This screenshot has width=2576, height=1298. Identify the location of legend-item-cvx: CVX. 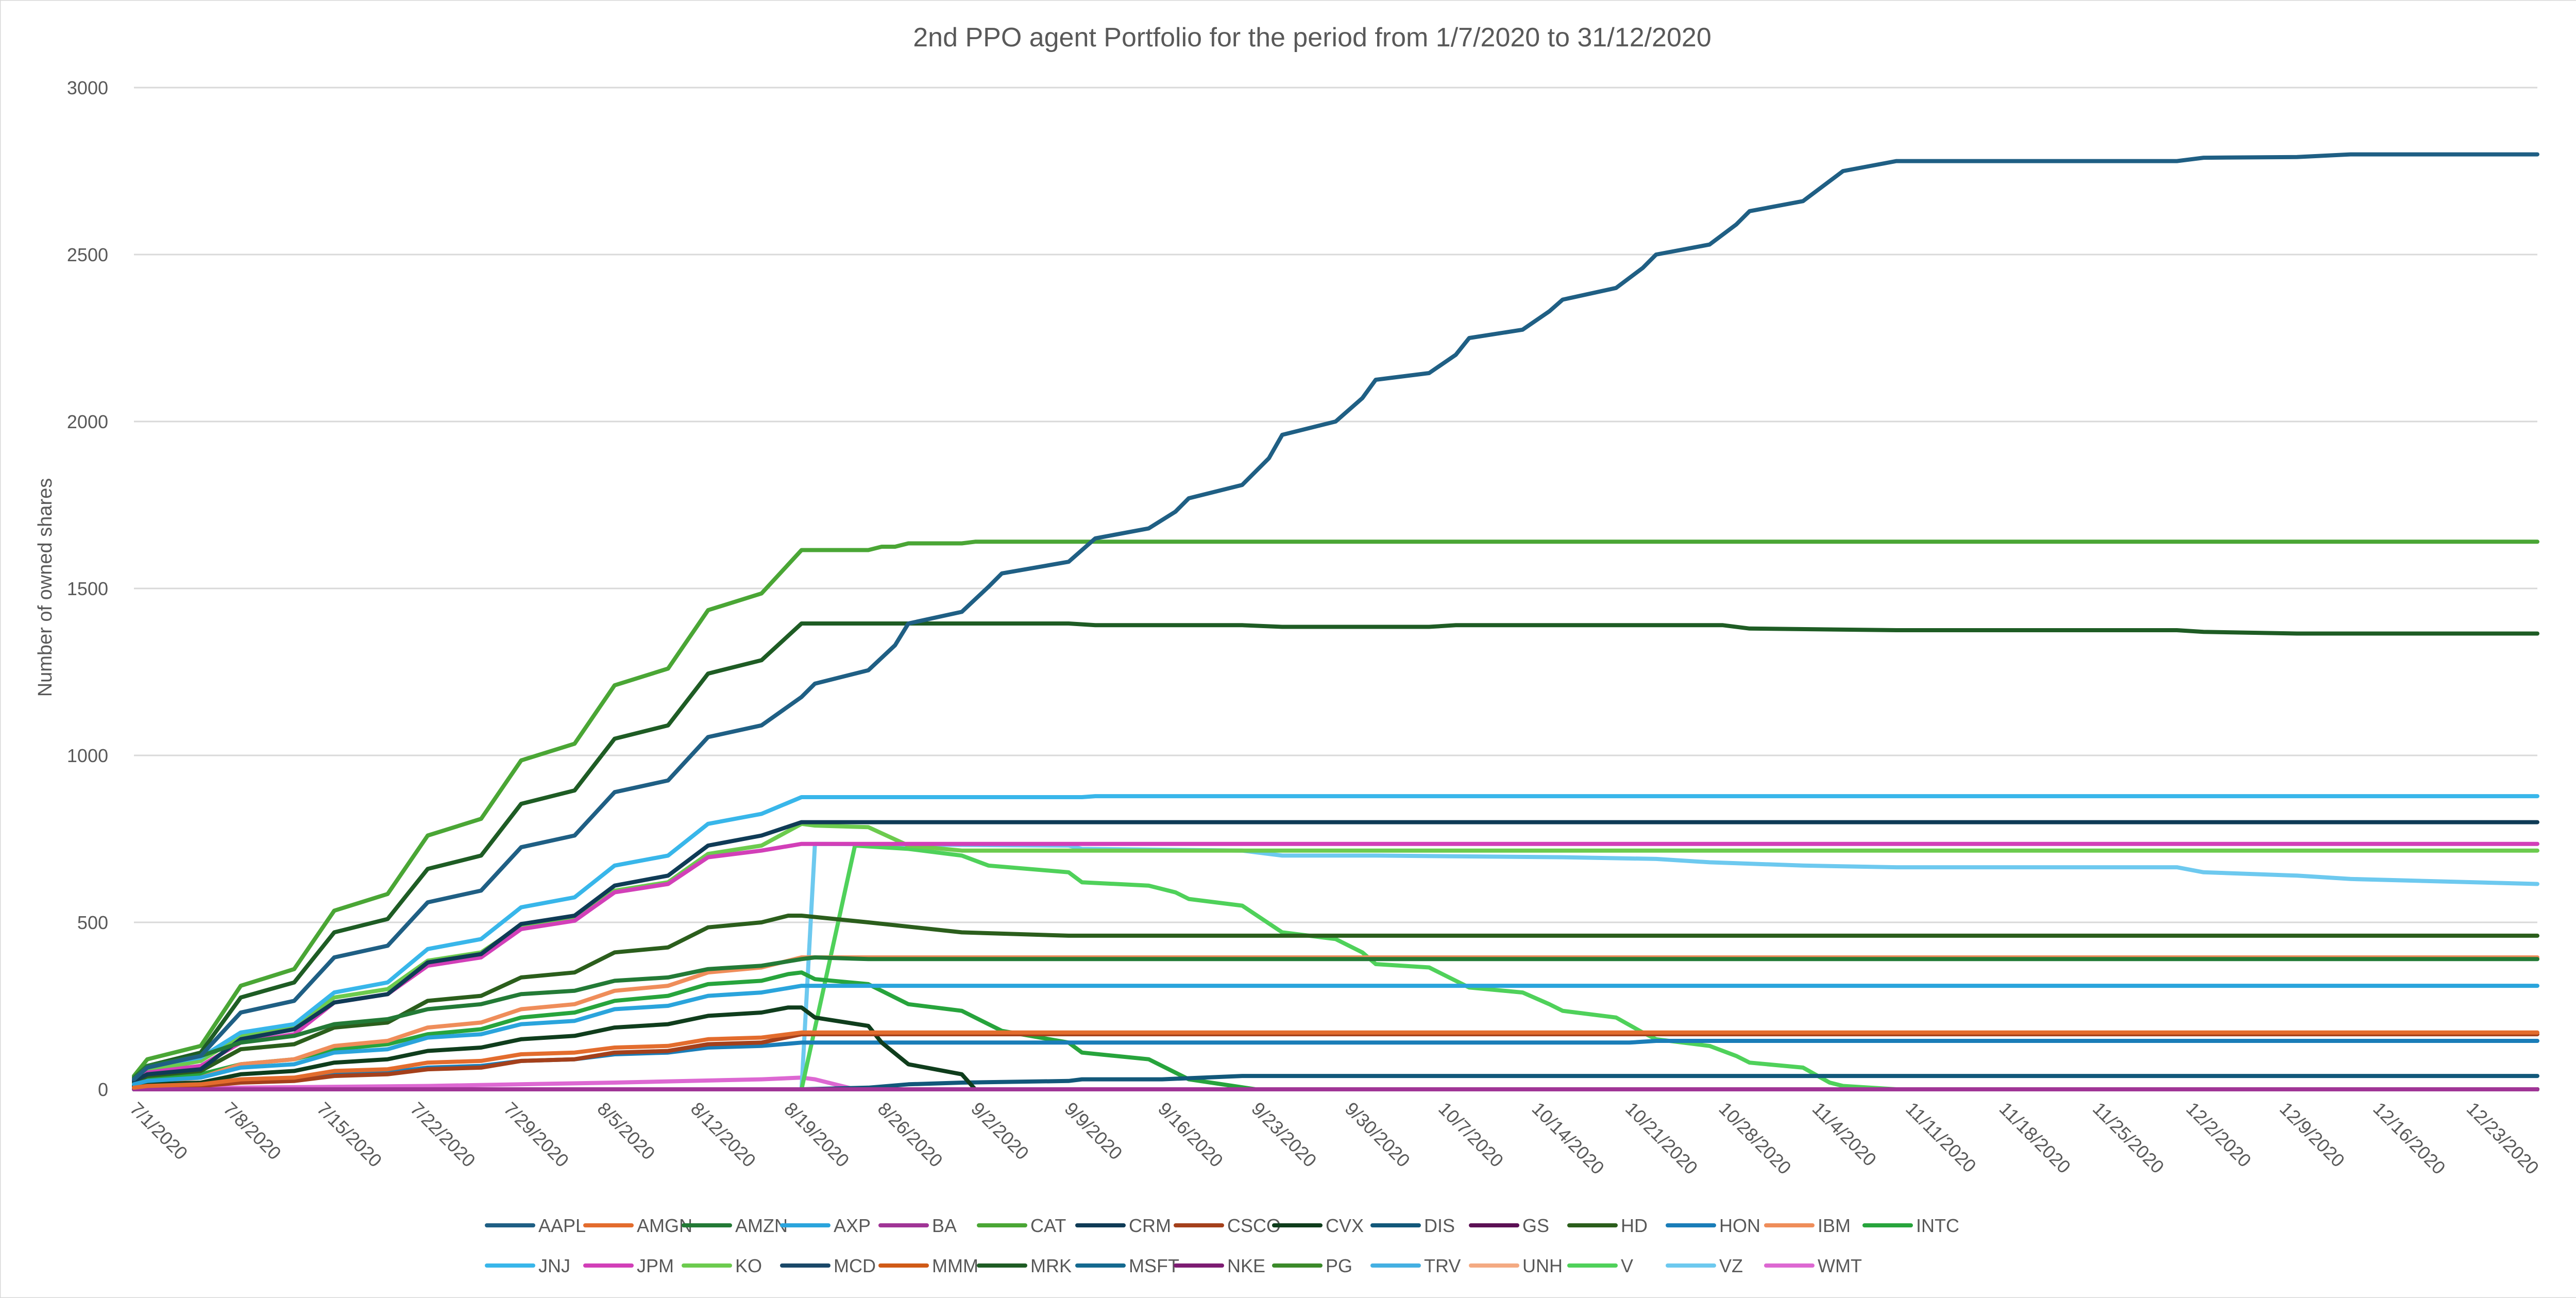
(1318, 1225).